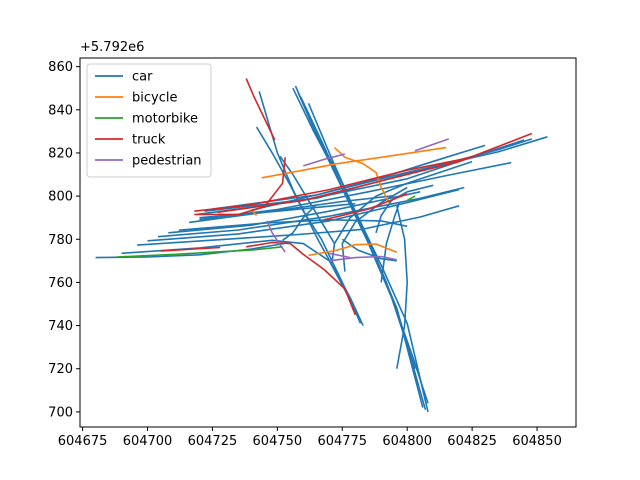 The height and width of the screenshot is (480, 640). I want to click on series-motorbike, so click(266, 226).